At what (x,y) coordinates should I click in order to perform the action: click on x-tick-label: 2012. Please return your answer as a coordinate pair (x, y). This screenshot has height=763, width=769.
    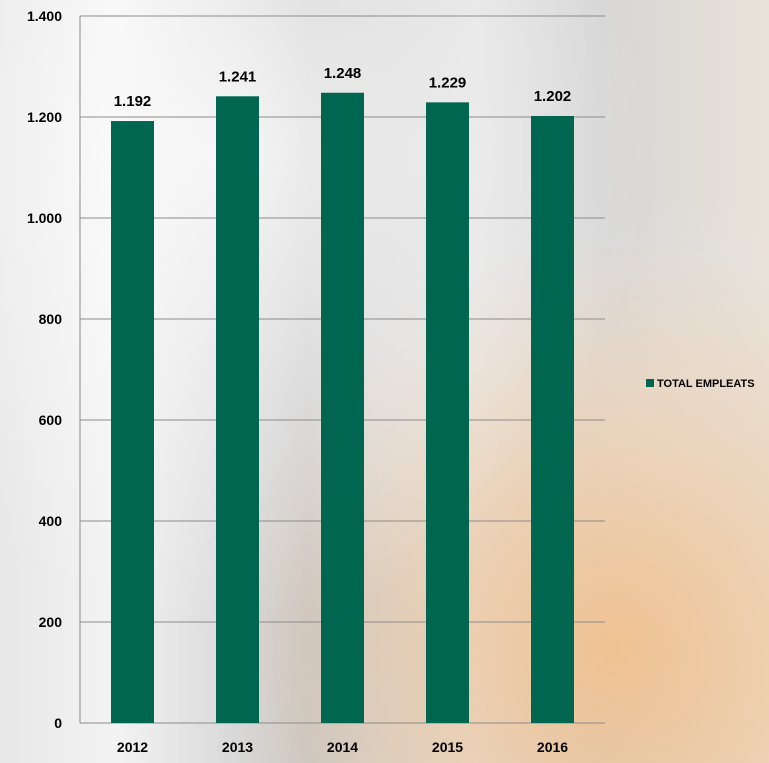
    Looking at the image, I should click on (132, 747).